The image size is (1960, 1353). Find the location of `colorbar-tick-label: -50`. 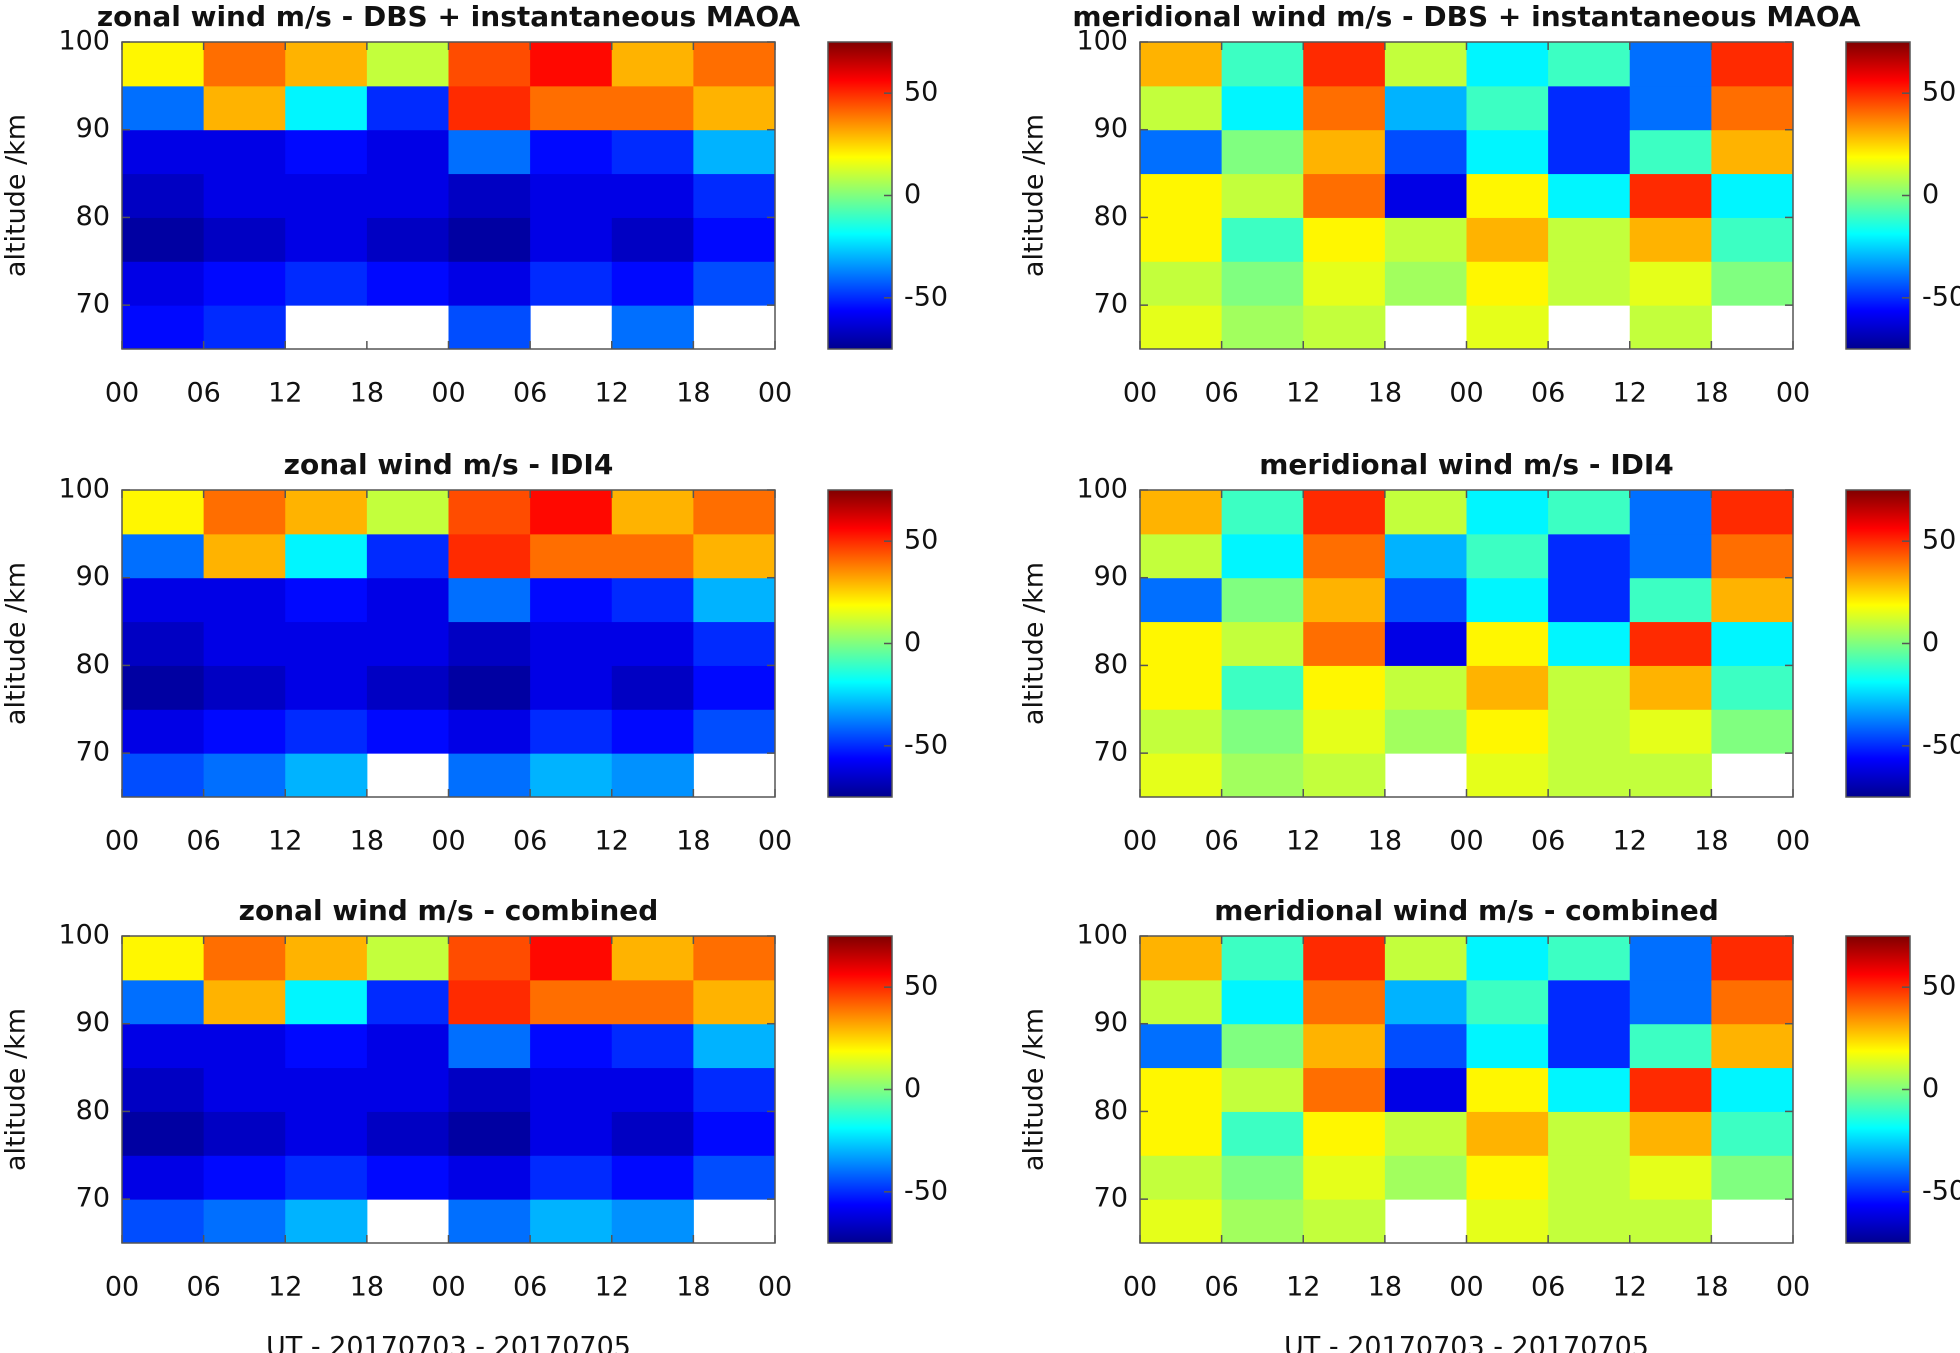

colorbar-tick-label: -50 is located at coordinates (1941, 296).